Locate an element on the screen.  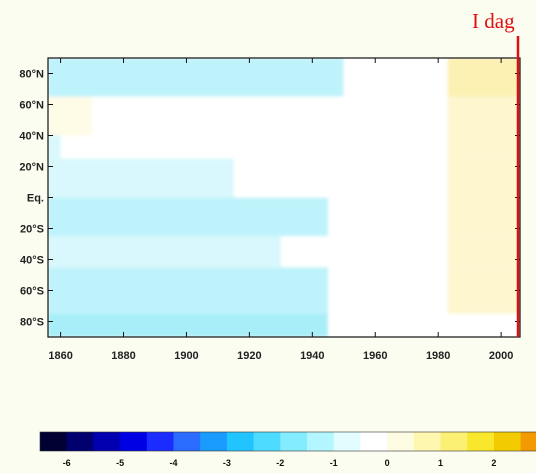
y-tick-label: 60°S is located at coordinates (32, 292).